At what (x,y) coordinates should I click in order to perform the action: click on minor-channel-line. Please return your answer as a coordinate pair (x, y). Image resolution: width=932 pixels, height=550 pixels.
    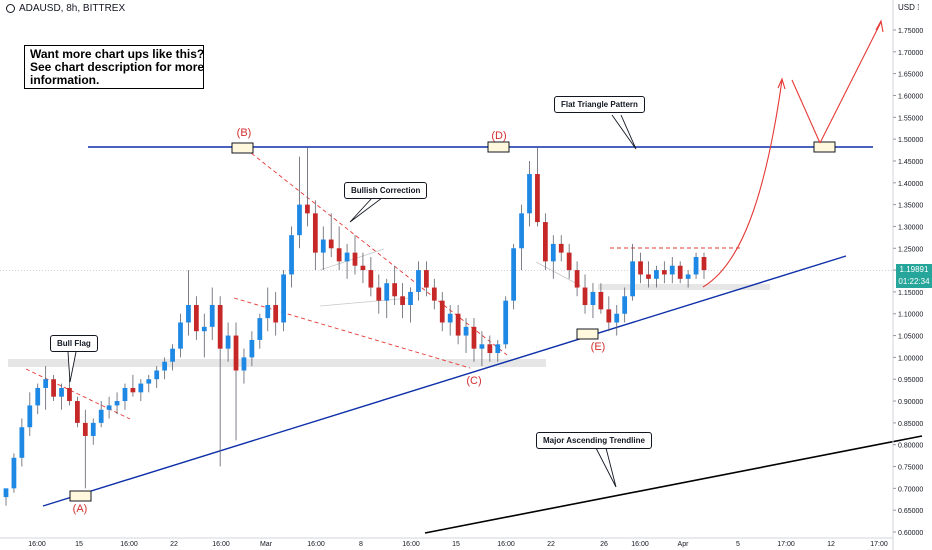
    Looking at the image, I should click on (352, 259).